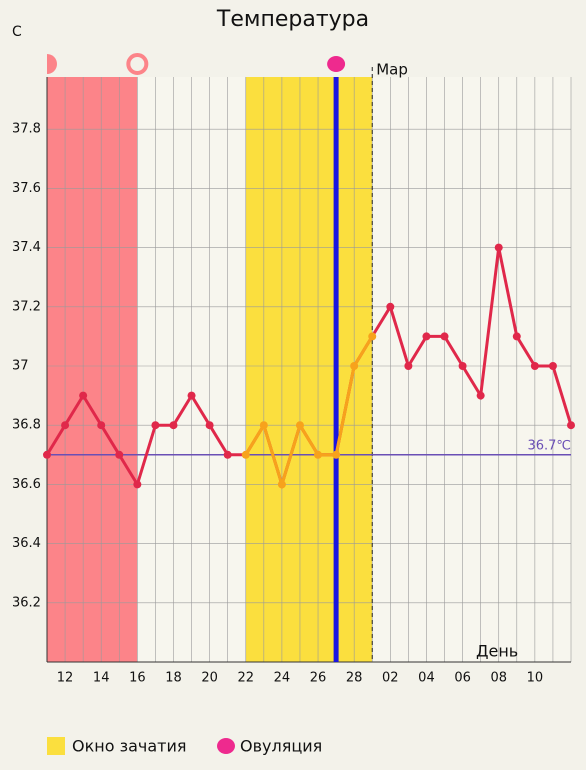 The width and height of the screenshot is (586, 770). What do you see at coordinates (245, 678) in the screenshot?
I see `x-tick-label: 22` at bounding box center [245, 678].